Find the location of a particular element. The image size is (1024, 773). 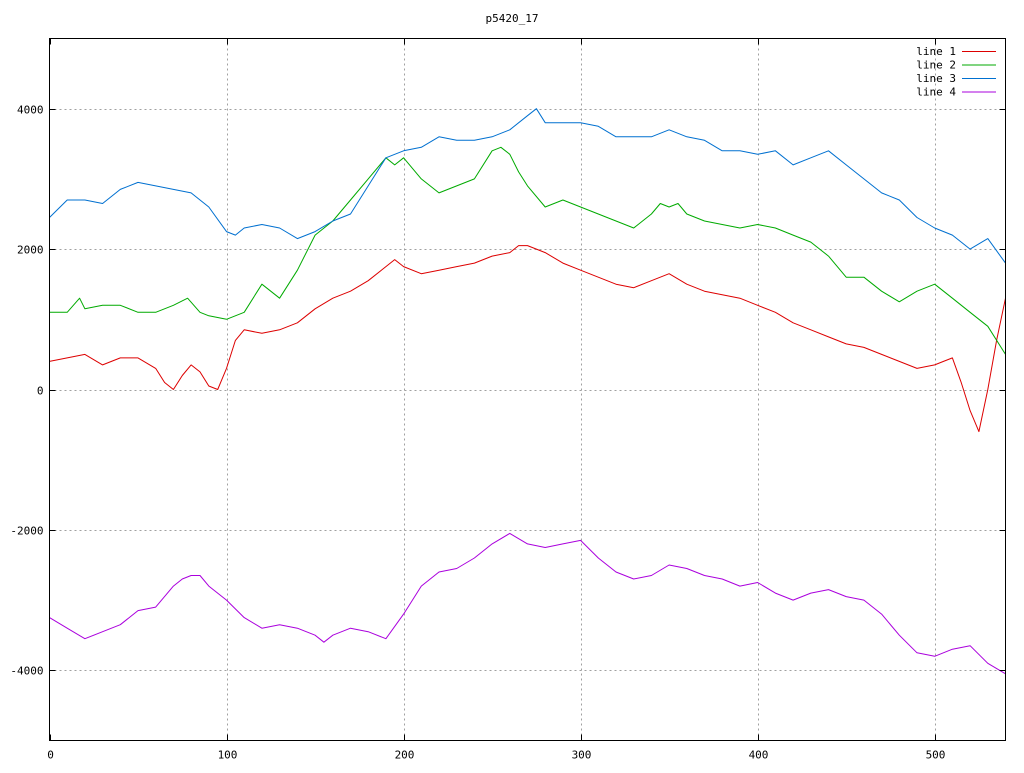

y-tick-label: 2000 is located at coordinates (30, 250).